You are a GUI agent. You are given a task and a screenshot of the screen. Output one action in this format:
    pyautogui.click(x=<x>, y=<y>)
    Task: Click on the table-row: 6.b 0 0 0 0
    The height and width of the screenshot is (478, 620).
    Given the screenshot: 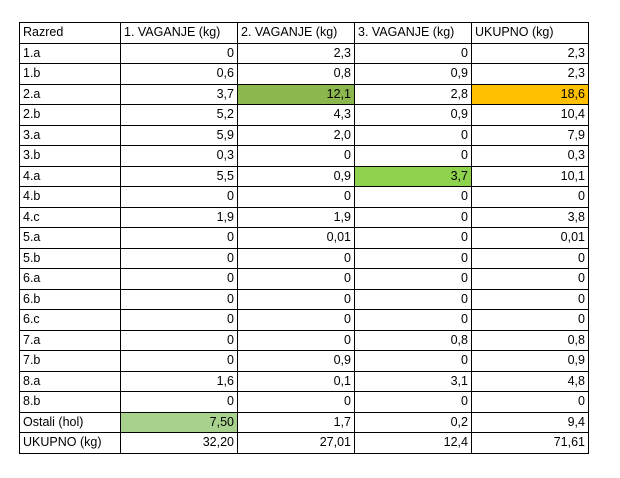 What is the action you would take?
    pyautogui.click(x=304, y=299)
    